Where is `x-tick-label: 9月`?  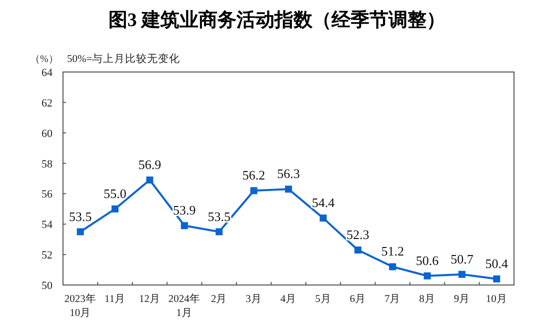
x-tick-label: 9月 is located at coordinates (462, 299).